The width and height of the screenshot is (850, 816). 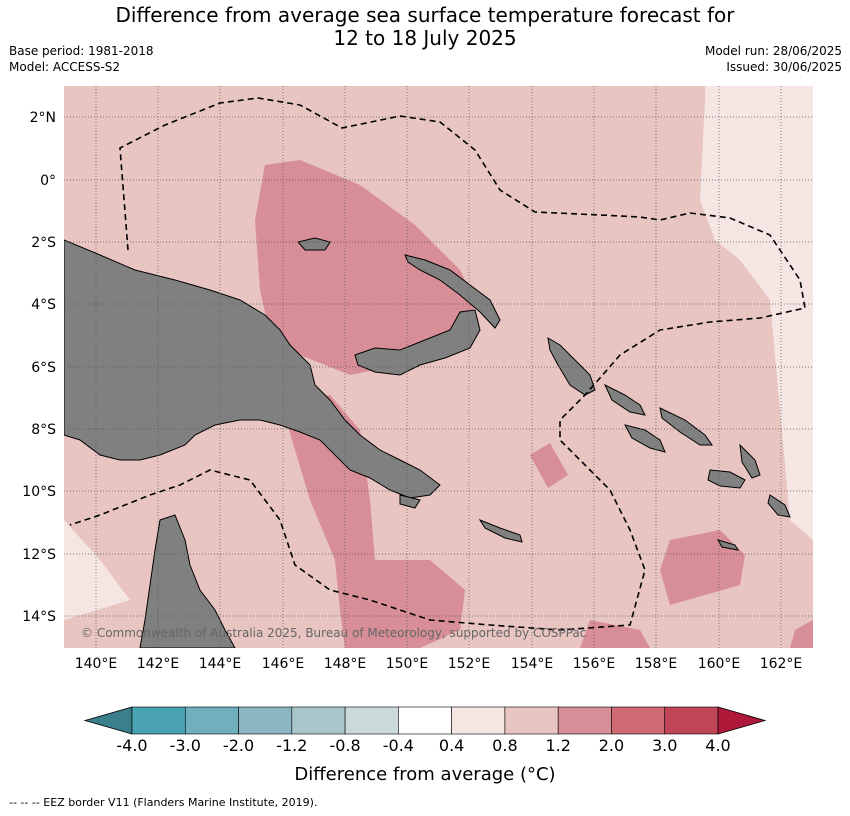 What do you see at coordinates (43, 305) in the screenshot?
I see `lat-label: 4°S` at bounding box center [43, 305].